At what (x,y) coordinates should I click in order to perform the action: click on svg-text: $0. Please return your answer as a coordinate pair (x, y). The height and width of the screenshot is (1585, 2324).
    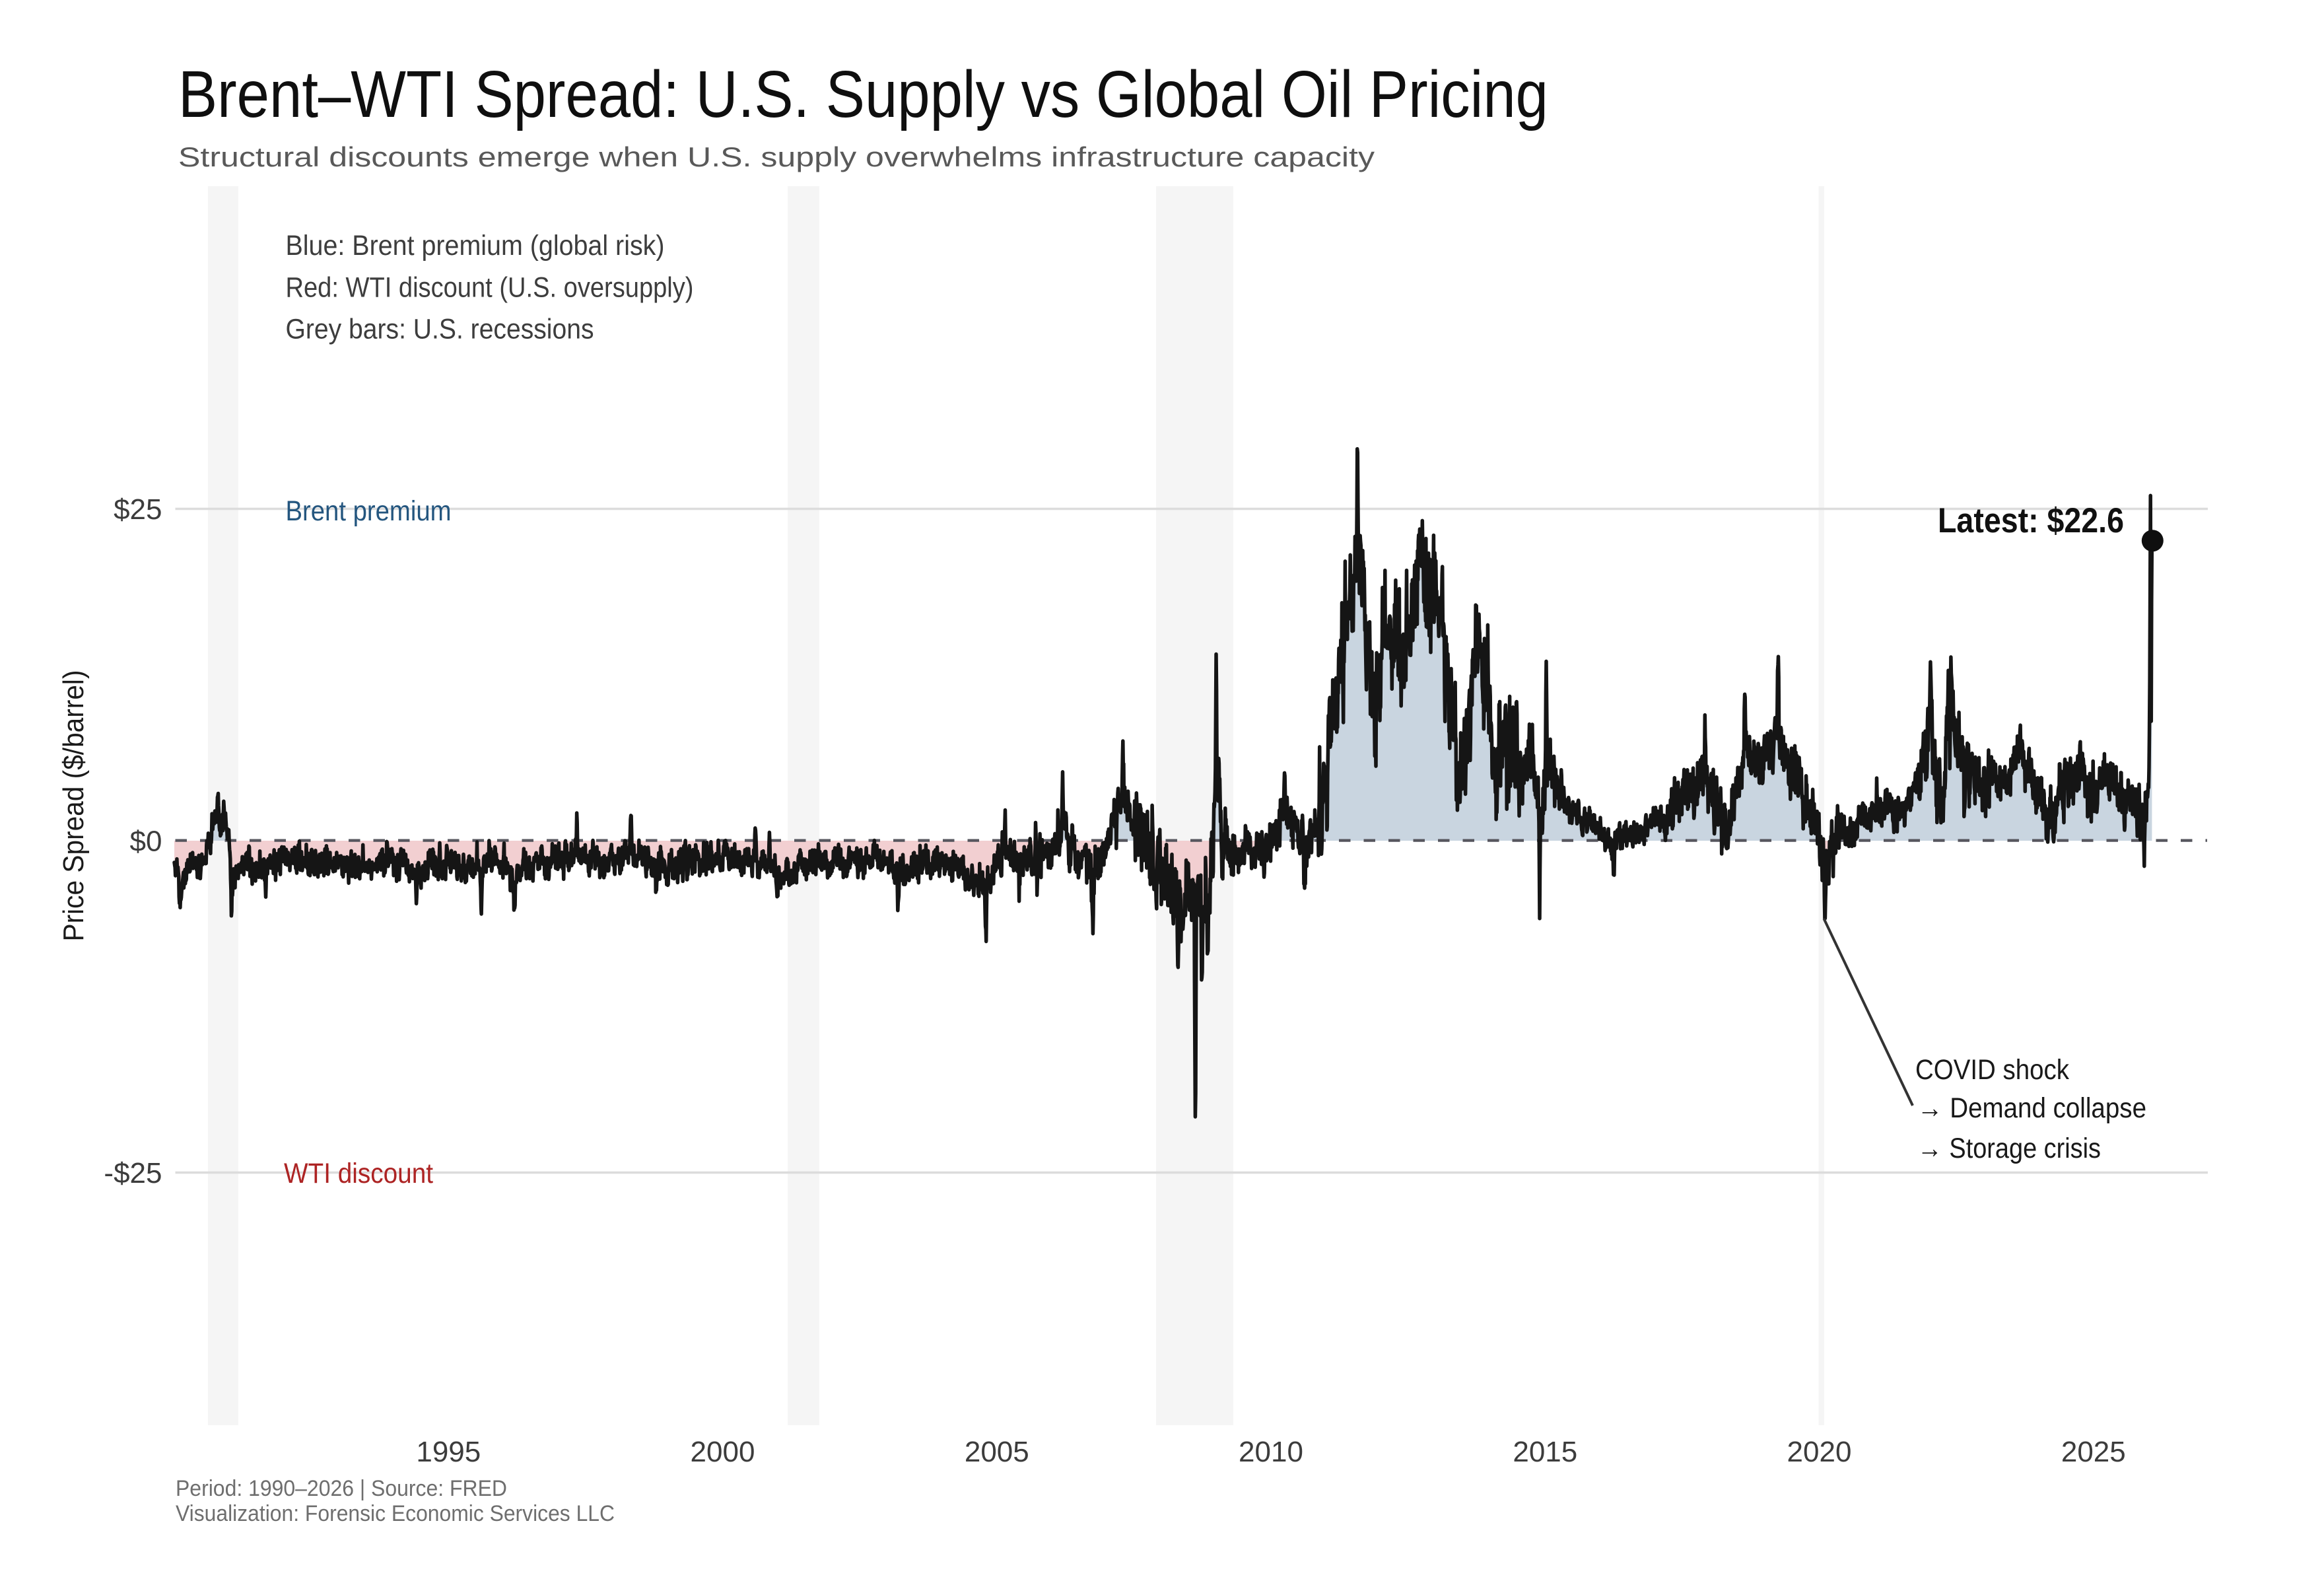
    Looking at the image, I should click on (146, 842).